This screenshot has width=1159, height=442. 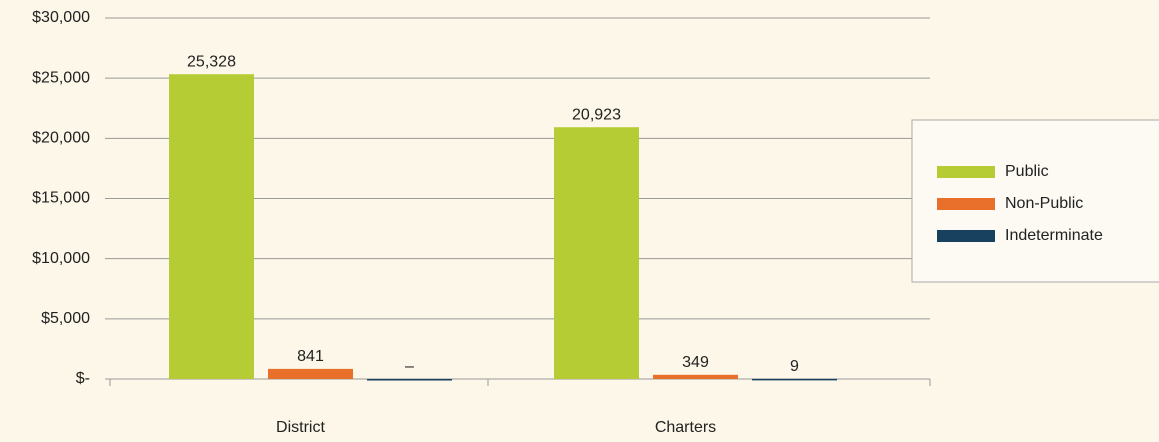 I want to click on legend: Public Non-Public Indeterminate, so click(x=1020, y=203).